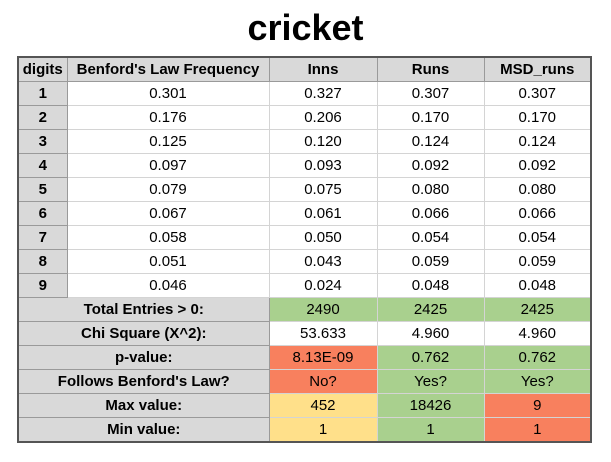 The width and height of the screenshot is (611, 462). Describe the element at coordinates (537, 237) in the screenshot. I see `msd-cell: 0.054` at that location.